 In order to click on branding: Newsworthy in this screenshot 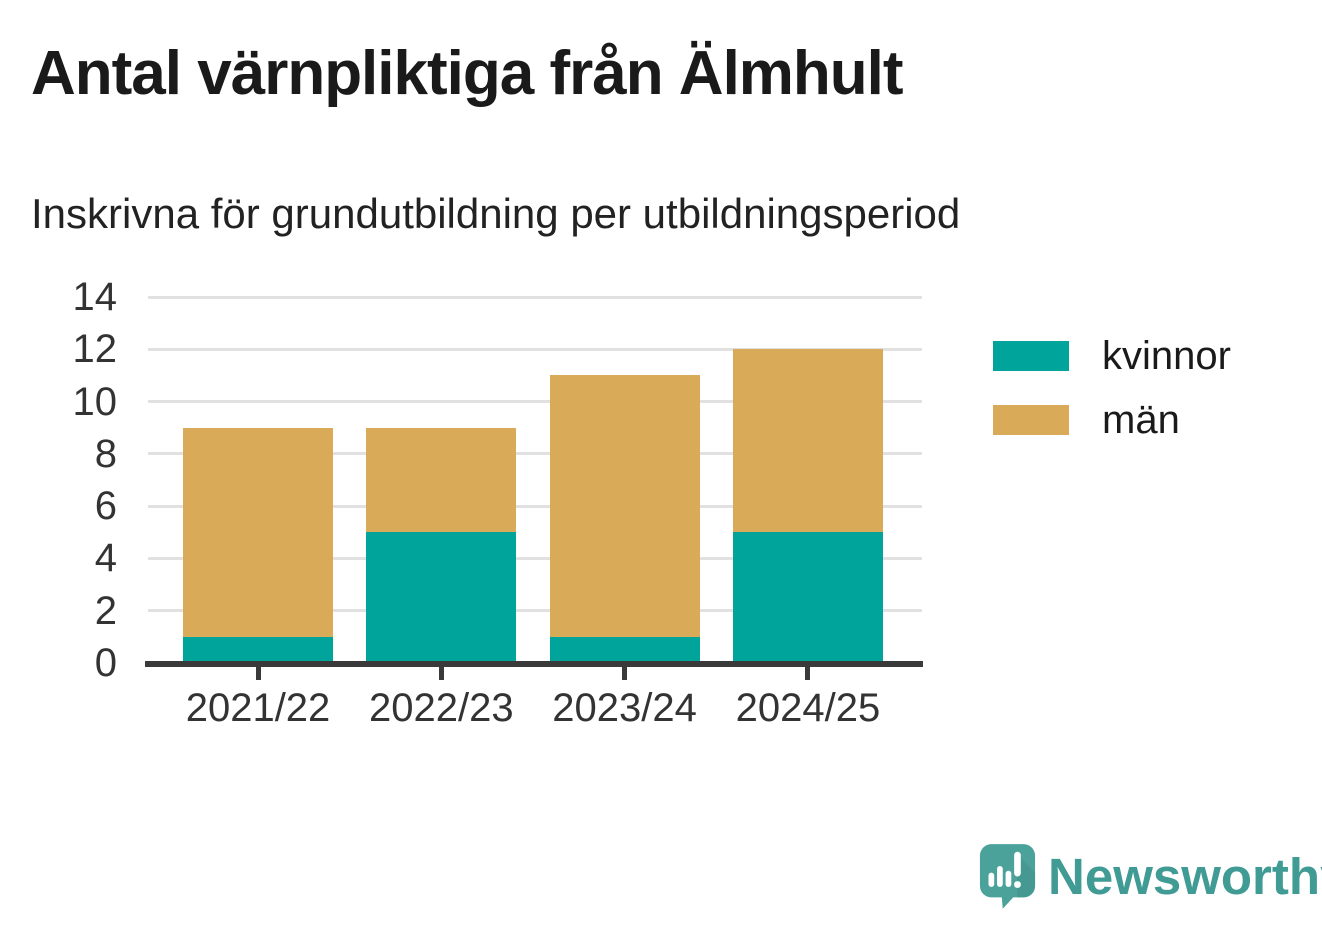, I will do `click(1150, 876)`.